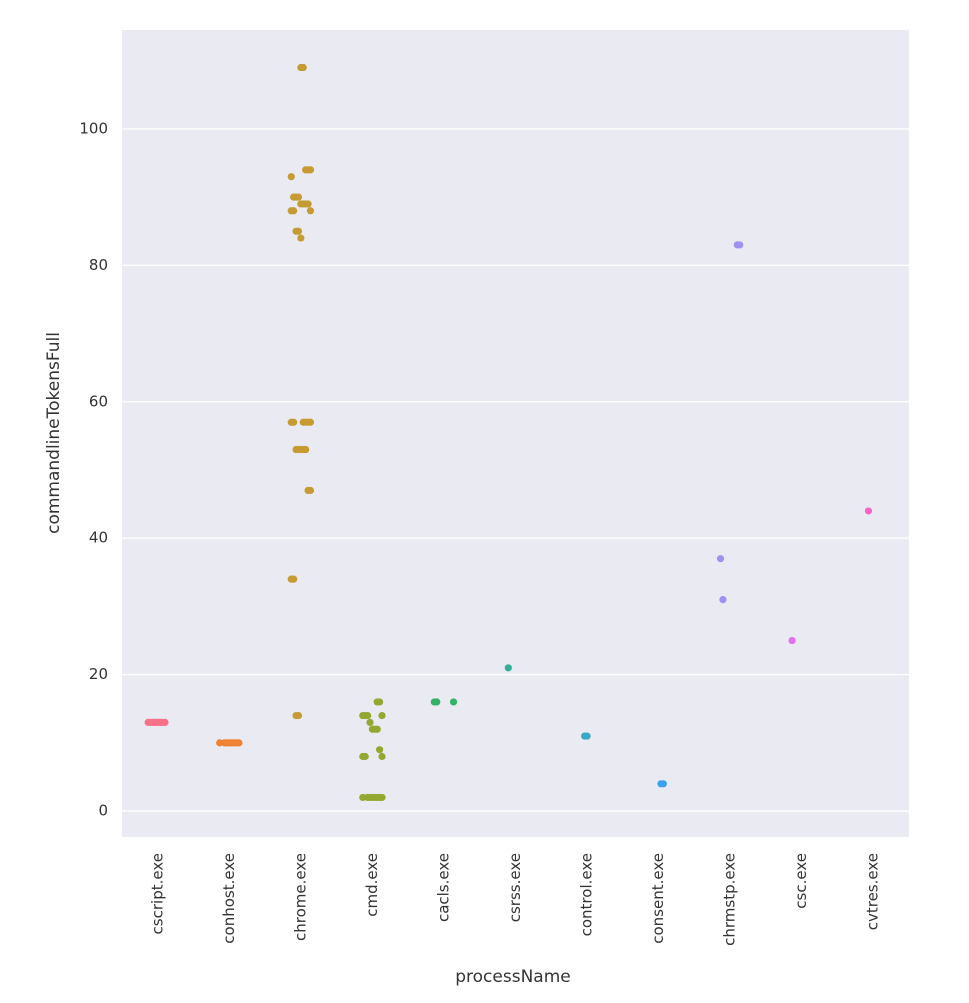  I want to click on x-tick-label: consent.exe, so click(658, 898).